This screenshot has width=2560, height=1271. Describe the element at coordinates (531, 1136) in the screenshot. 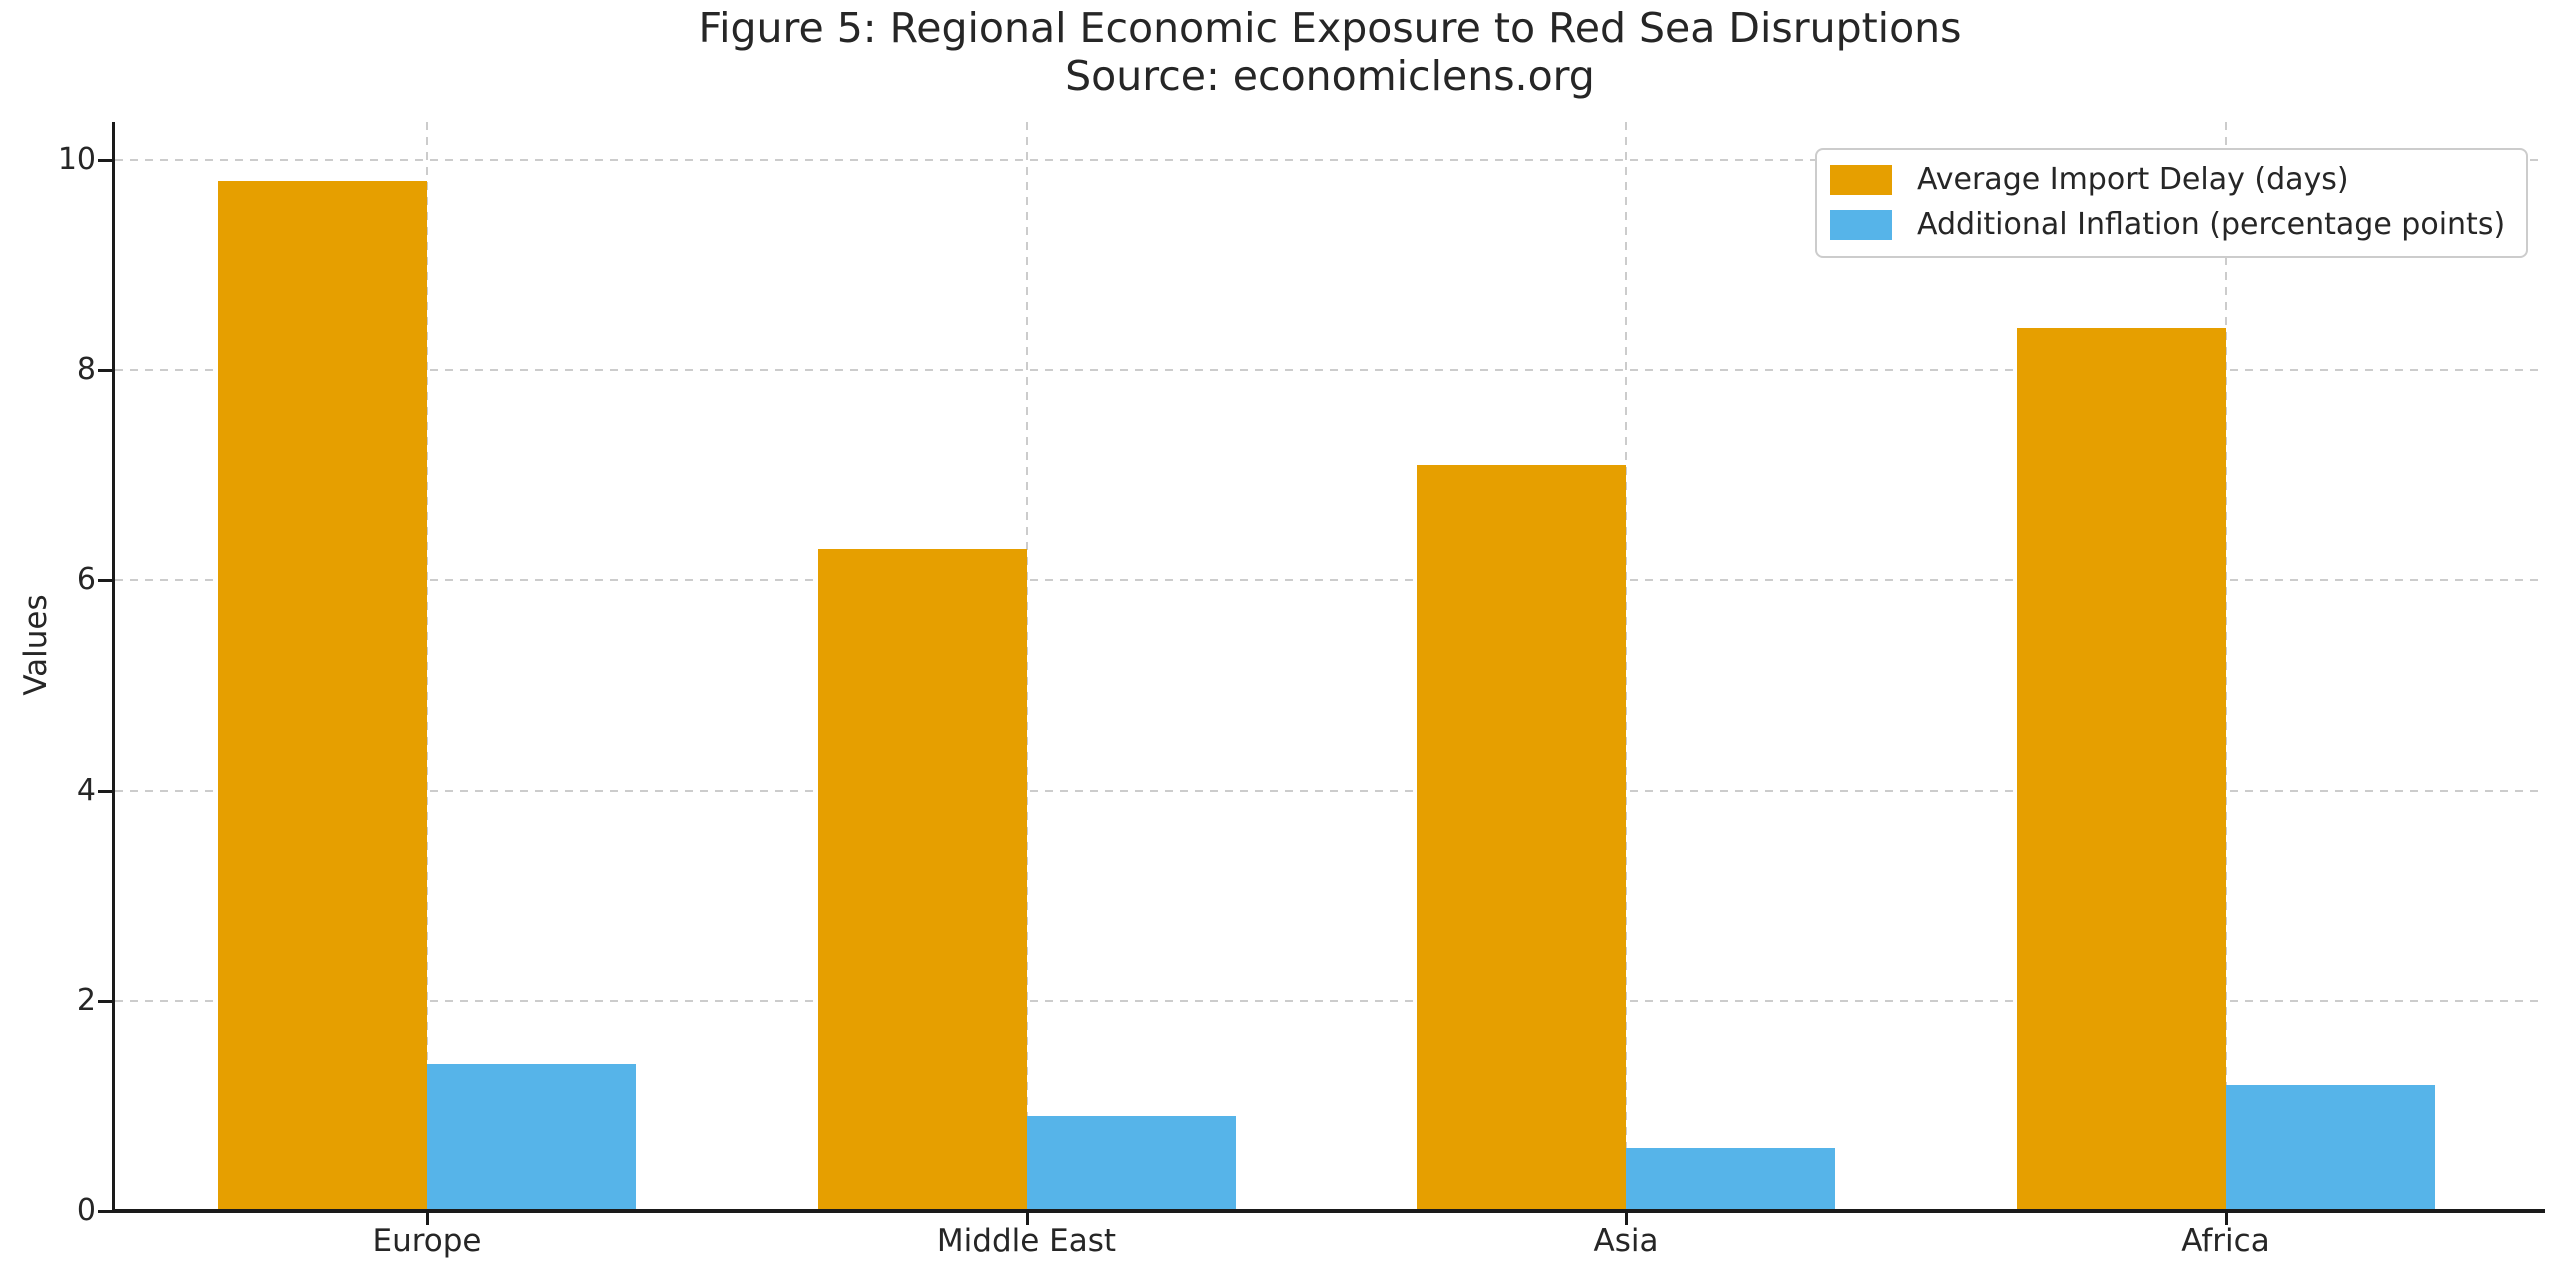

I see `bar-additional-inflation-percentage-points-europe` at that location.